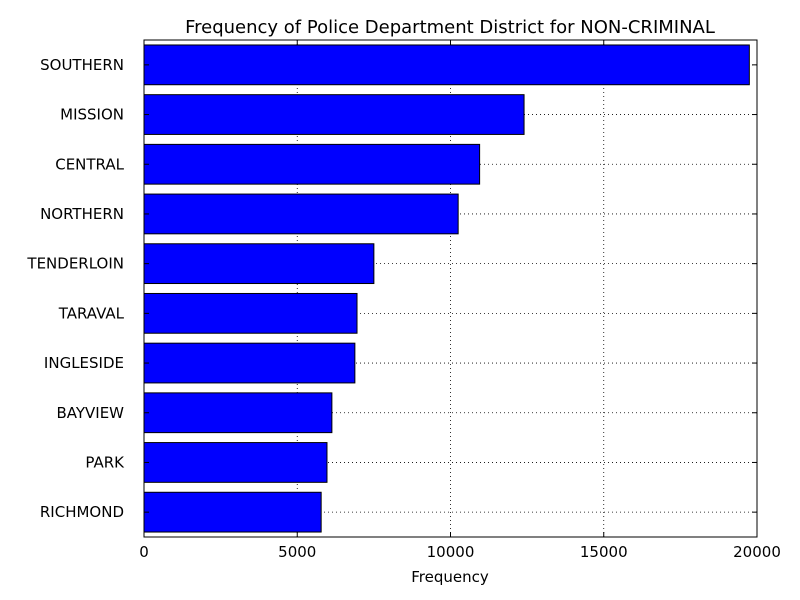 The width and height of the screenshot is (800, 600). What do you see at coordinates (92, 115) in the screenshot?
I see `y-tick-label: MISSION` at bounding box center [92, 115].